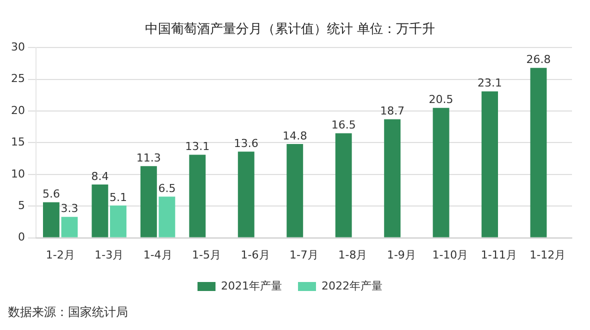  Describe the element at coordinates (290, 30) in the screenshot. I see `chart-title: 中国葡萄酒产量分月（累计值）统计 单位：万千升` at that location.